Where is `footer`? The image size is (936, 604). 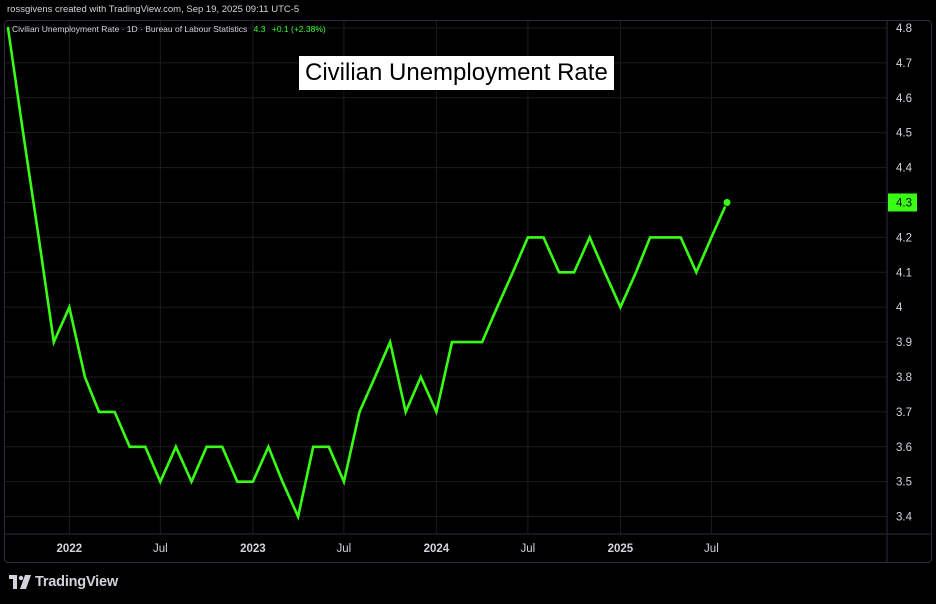 footer is located at coordinates (468, 584).